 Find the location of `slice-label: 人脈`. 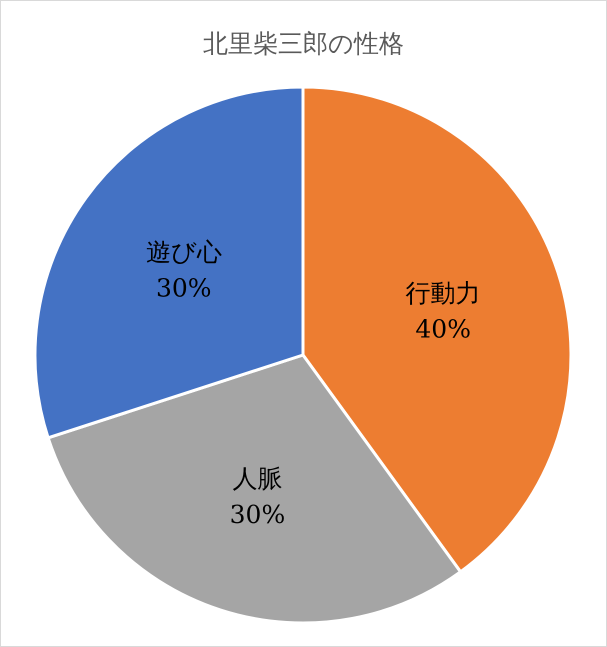

slice-label: 人脈 is located at coordinates (257, 479).